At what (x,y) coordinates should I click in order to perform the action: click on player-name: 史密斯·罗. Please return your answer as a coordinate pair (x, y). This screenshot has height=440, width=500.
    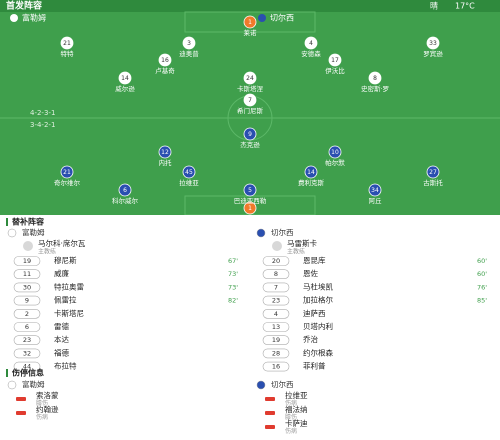
    Looking at the image, I should click on (375, 88).